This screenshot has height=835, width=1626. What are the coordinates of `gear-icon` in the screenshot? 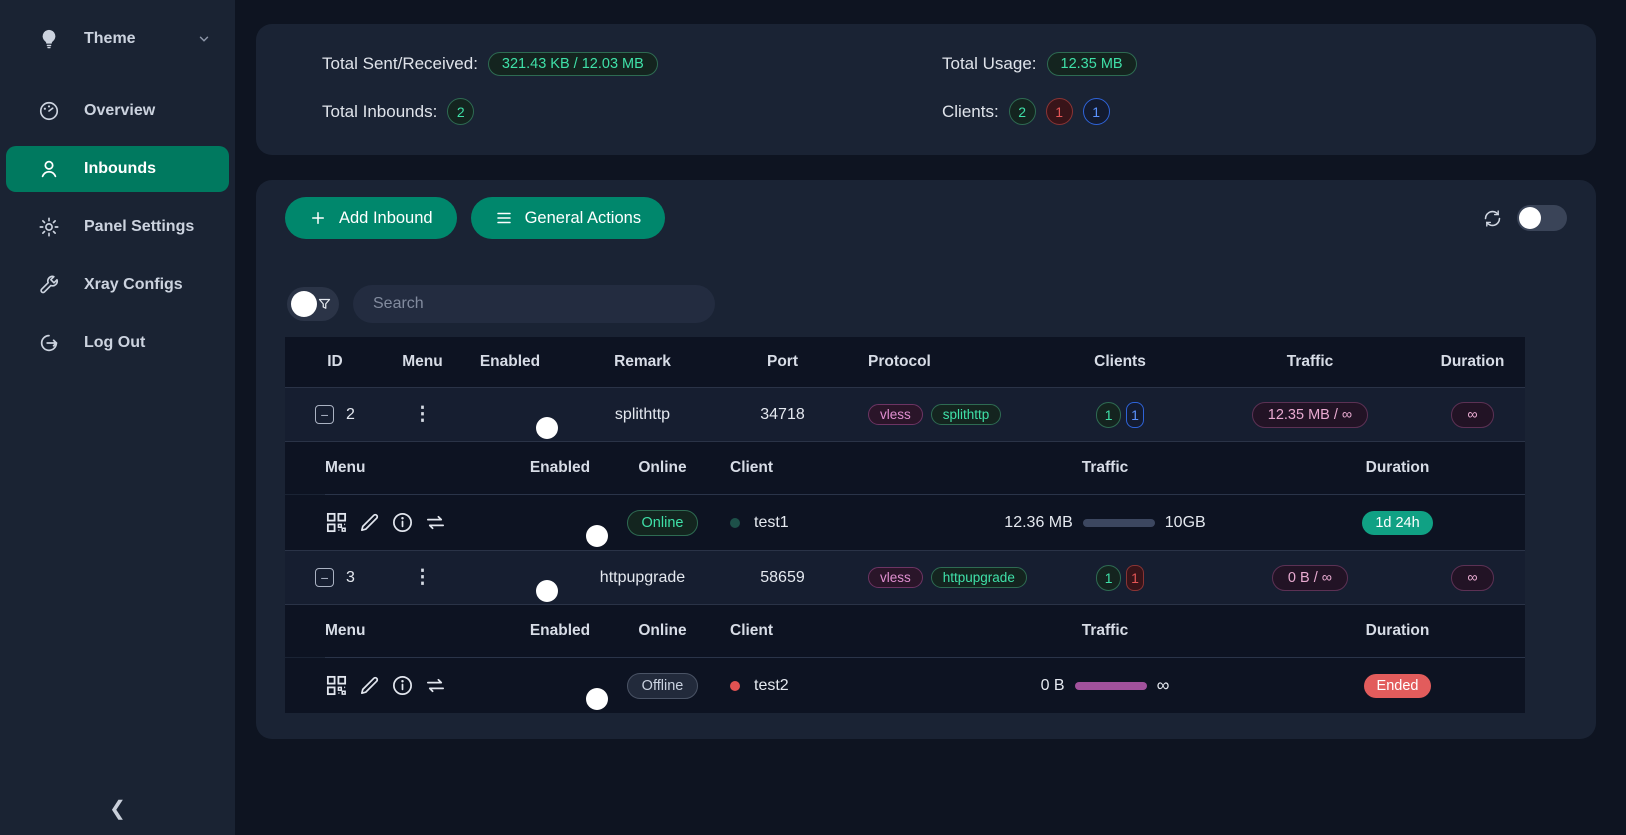 It's located at (49, 227).